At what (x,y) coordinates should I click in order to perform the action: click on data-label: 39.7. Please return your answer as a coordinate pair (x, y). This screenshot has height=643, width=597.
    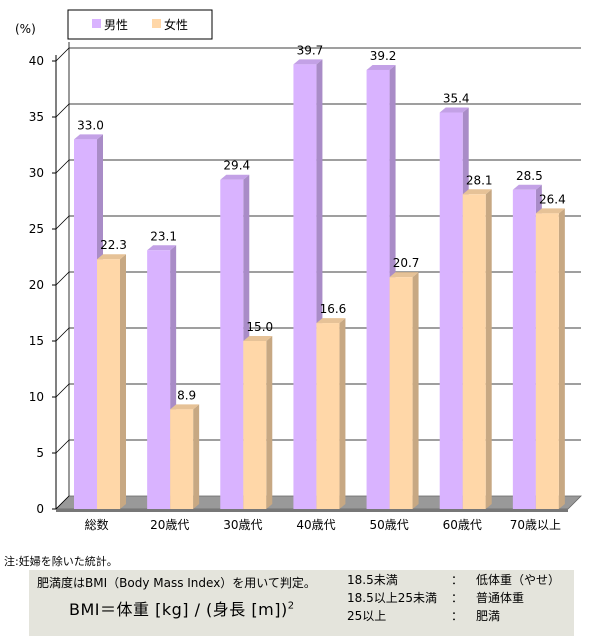
    Looking at the image, I should click on (310, 50).